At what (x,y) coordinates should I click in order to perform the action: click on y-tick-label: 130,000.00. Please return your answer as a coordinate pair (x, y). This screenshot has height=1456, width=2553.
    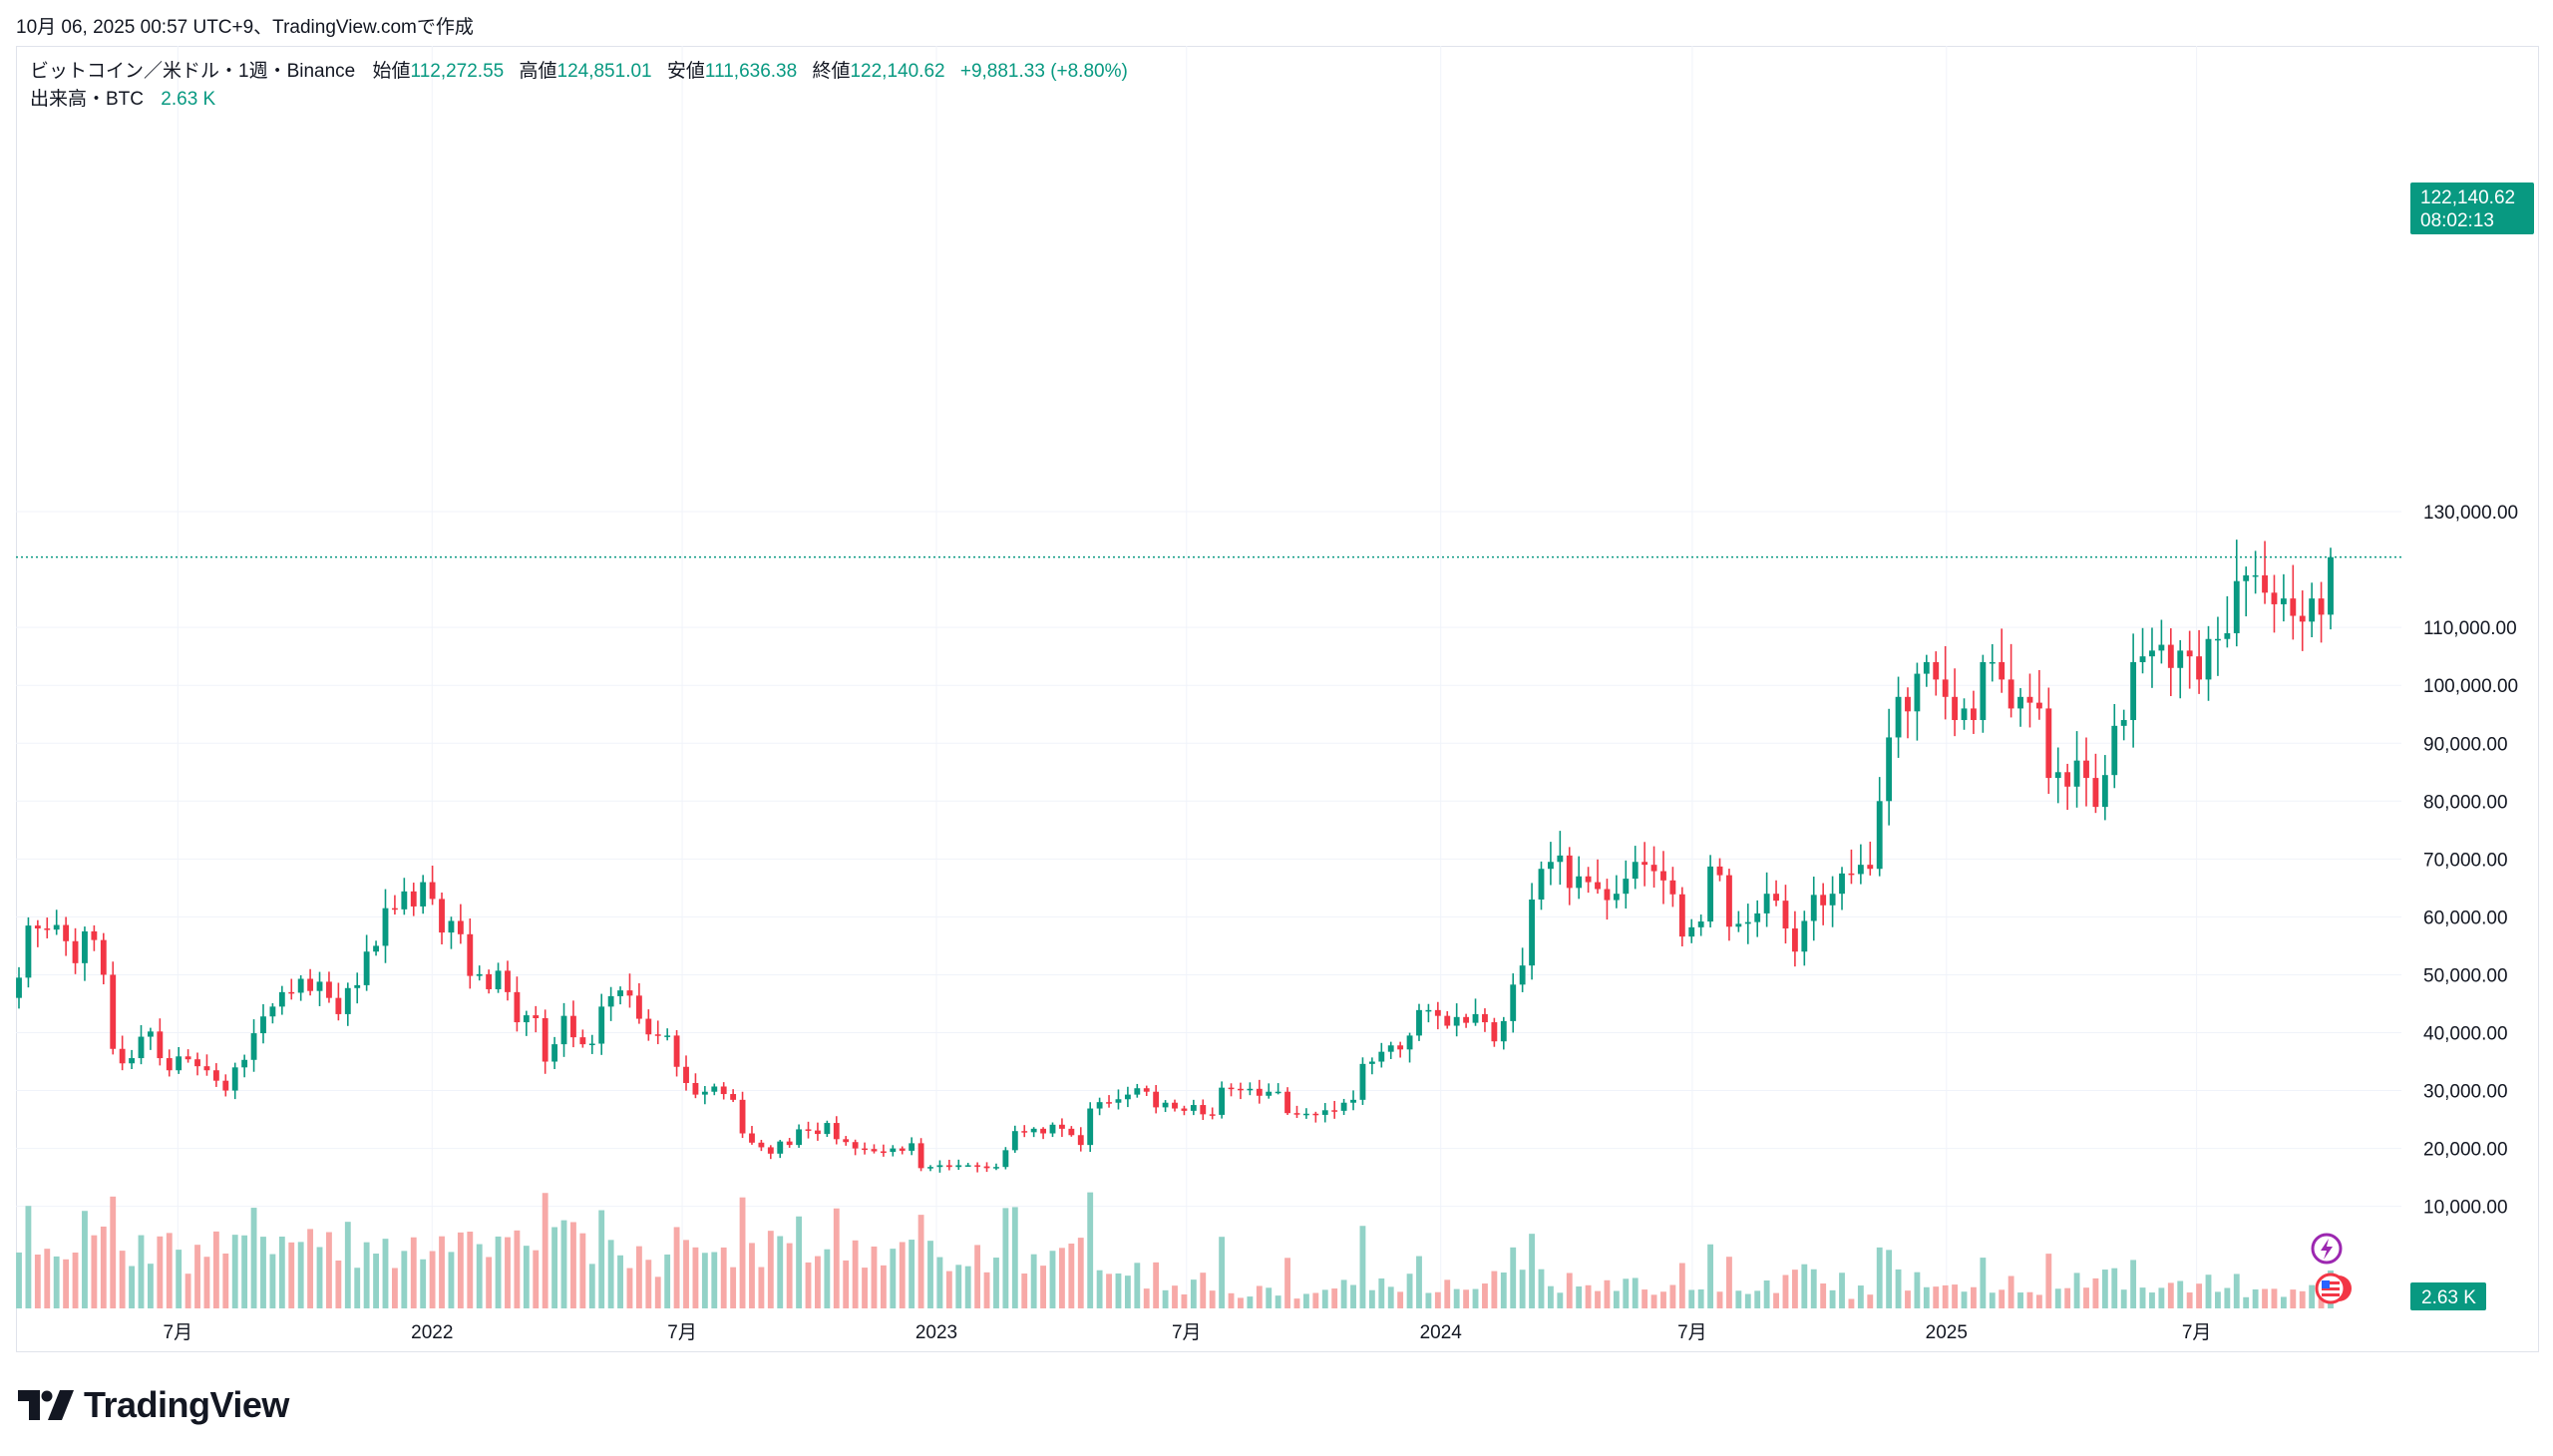
    Looking at the image, I should click on (2470, 513).